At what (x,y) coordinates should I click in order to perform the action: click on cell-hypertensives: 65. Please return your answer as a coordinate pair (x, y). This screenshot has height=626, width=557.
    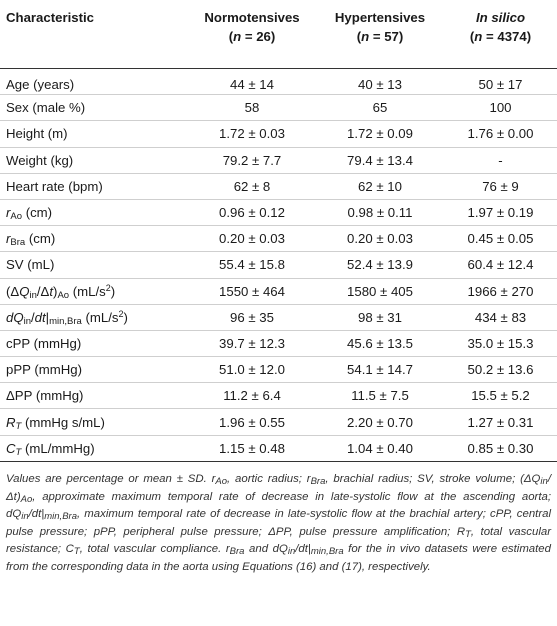
    Looking at the image, I should click on (380, 108).